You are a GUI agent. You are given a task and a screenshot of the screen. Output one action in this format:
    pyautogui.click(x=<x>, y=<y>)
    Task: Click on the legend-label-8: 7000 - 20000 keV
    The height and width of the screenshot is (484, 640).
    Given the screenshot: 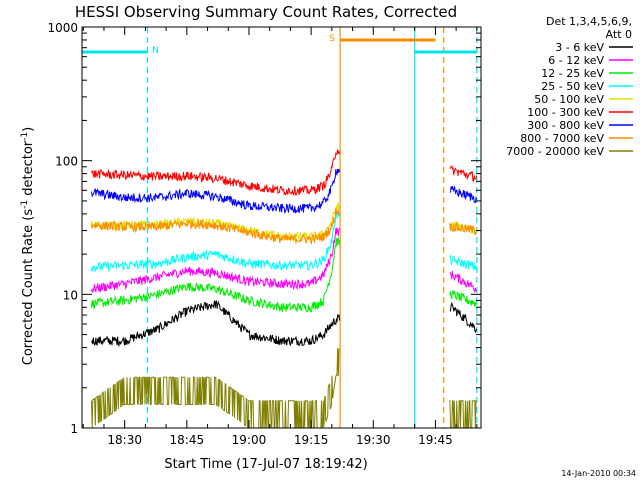 What is the action you would take?
    pyautogui.click(x=555, y=151)
    